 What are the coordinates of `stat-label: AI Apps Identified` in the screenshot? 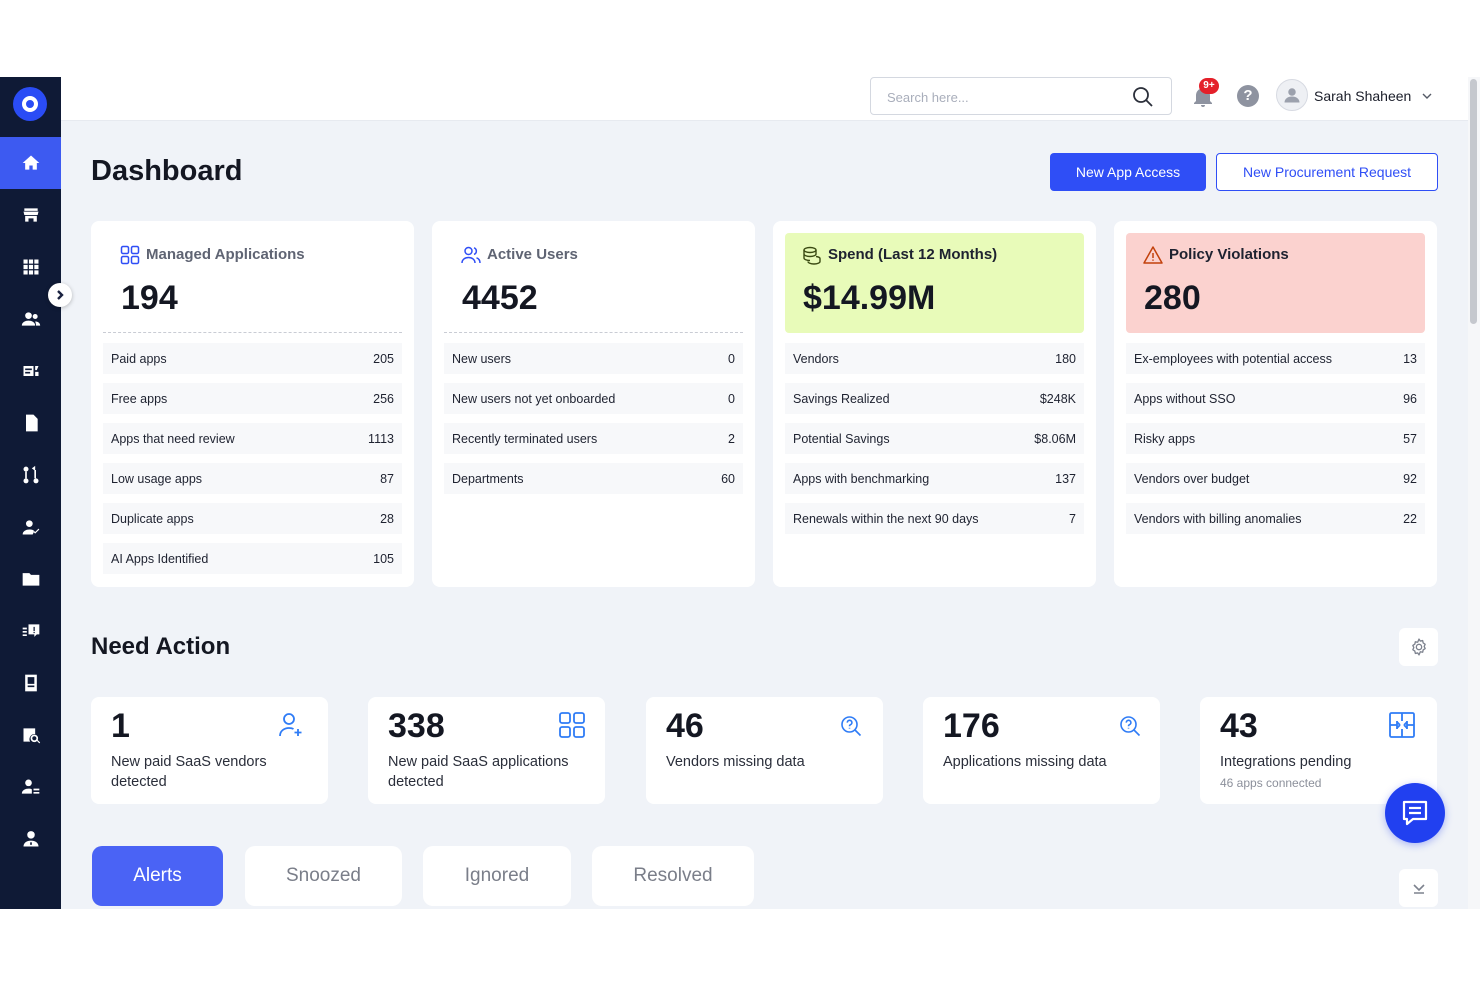 It's located at (160, 559).